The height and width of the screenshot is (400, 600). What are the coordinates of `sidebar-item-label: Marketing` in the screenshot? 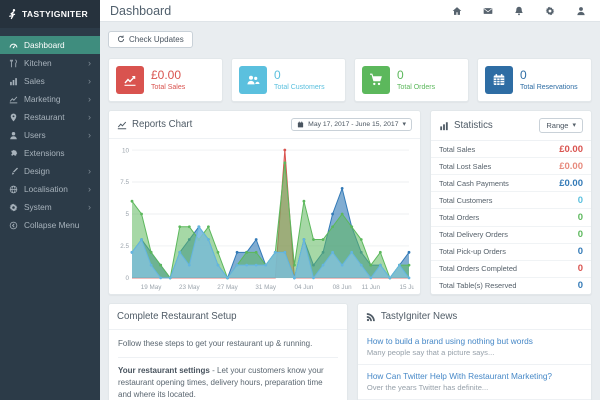 It's located at (42, 99).